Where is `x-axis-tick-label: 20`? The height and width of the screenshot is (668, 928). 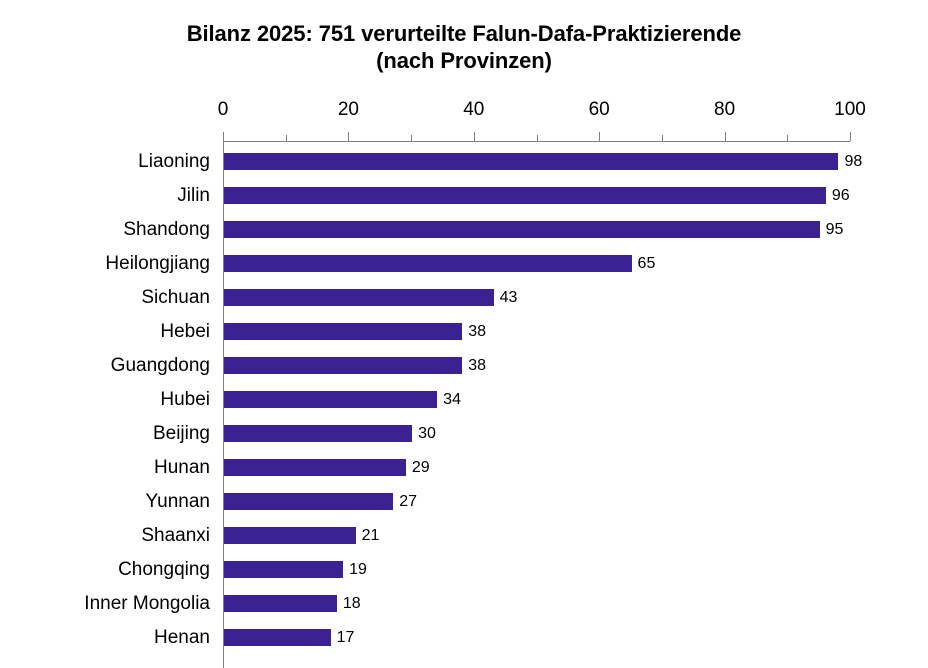 x-axis-tick-label: 20 is located at coordinates (348, 109).